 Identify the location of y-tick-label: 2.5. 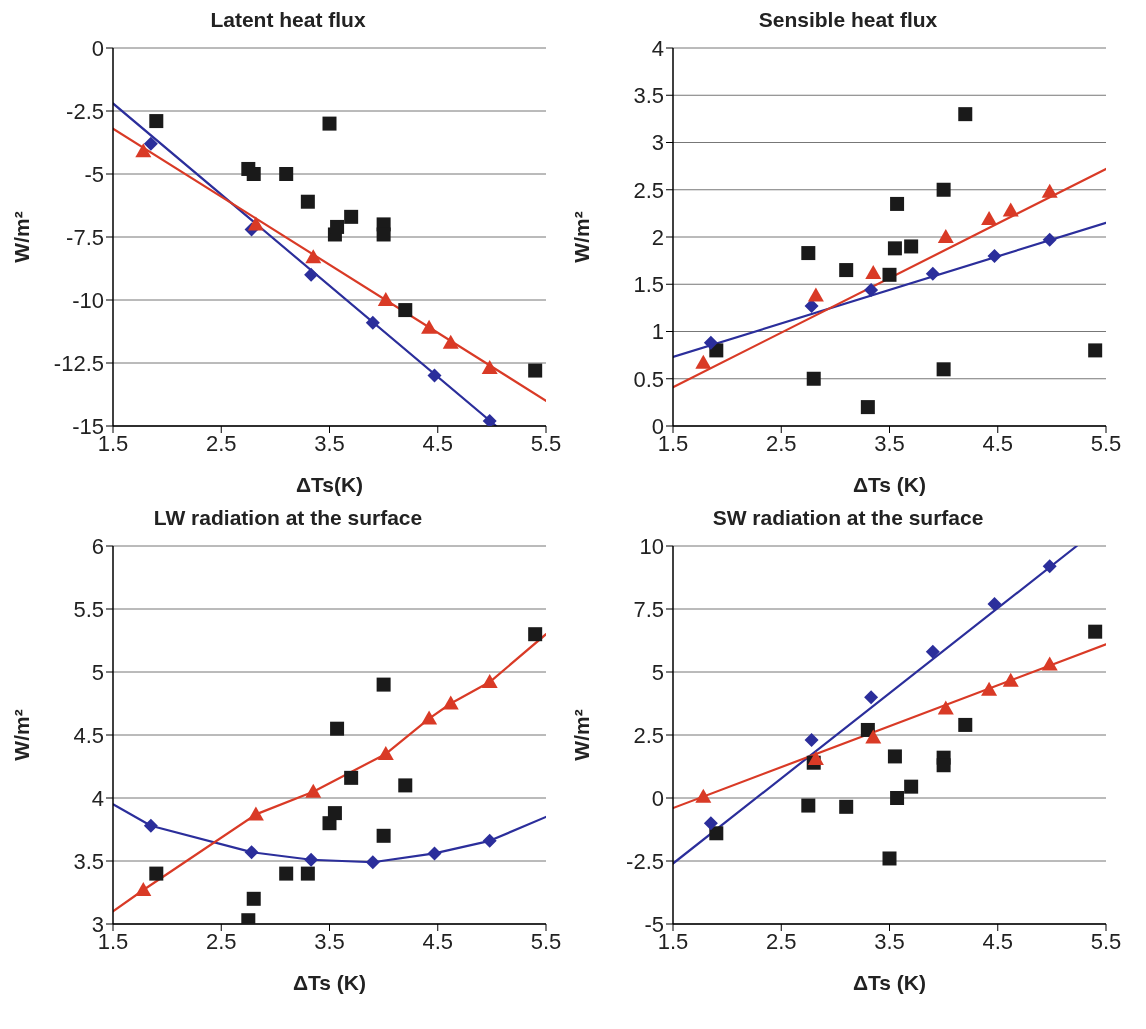
(648, 735).